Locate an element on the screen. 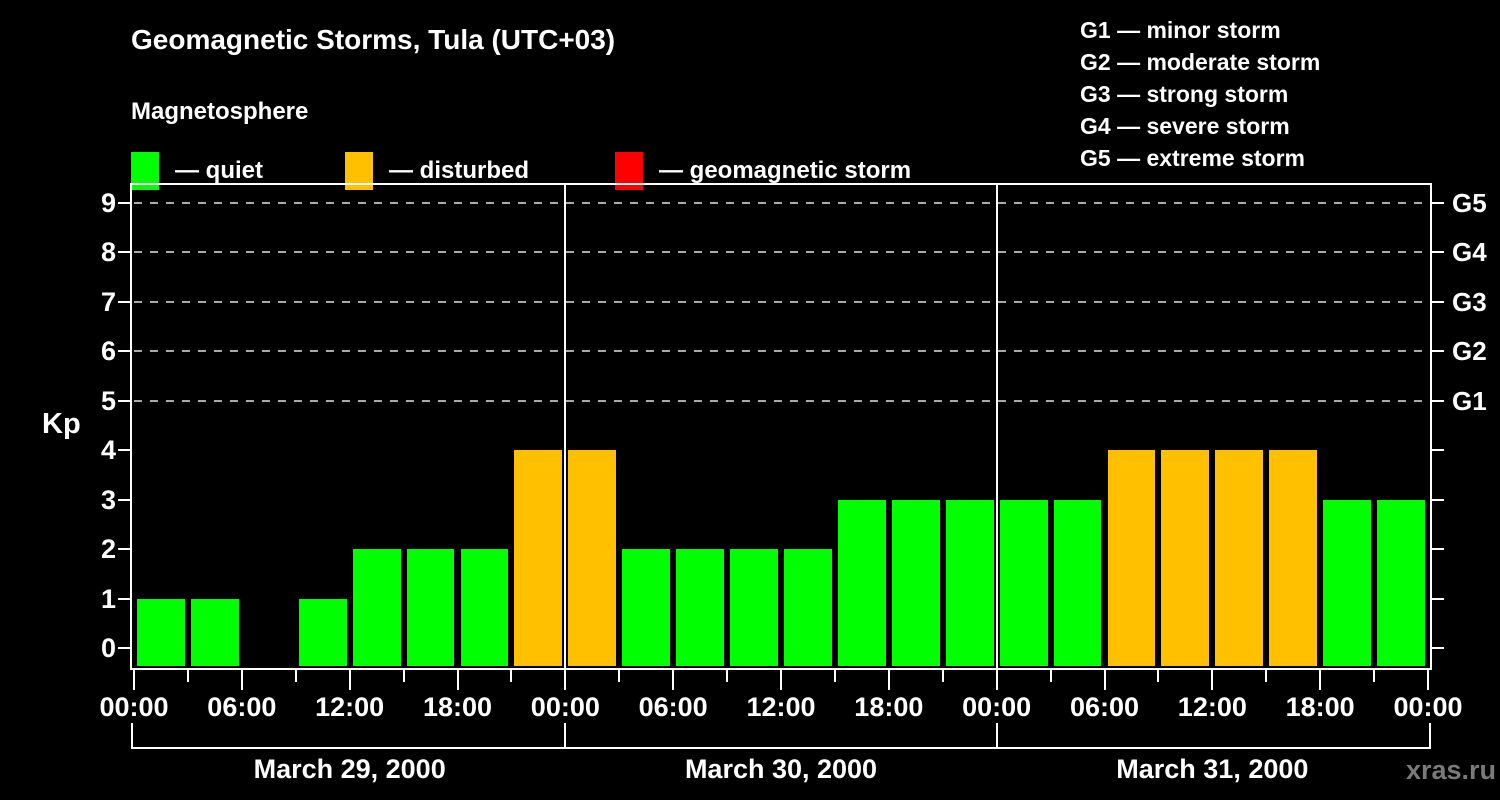 The height and width of the screenshot is (800, 1500). y-axis-label-3: 3 is located at coordinates (108, 499).